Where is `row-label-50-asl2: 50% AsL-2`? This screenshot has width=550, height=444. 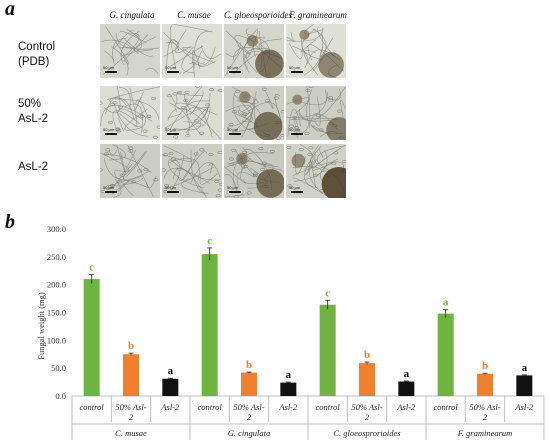 row-label-50-asl2: 50% AsL-2 is located at coordinates (33, 112).